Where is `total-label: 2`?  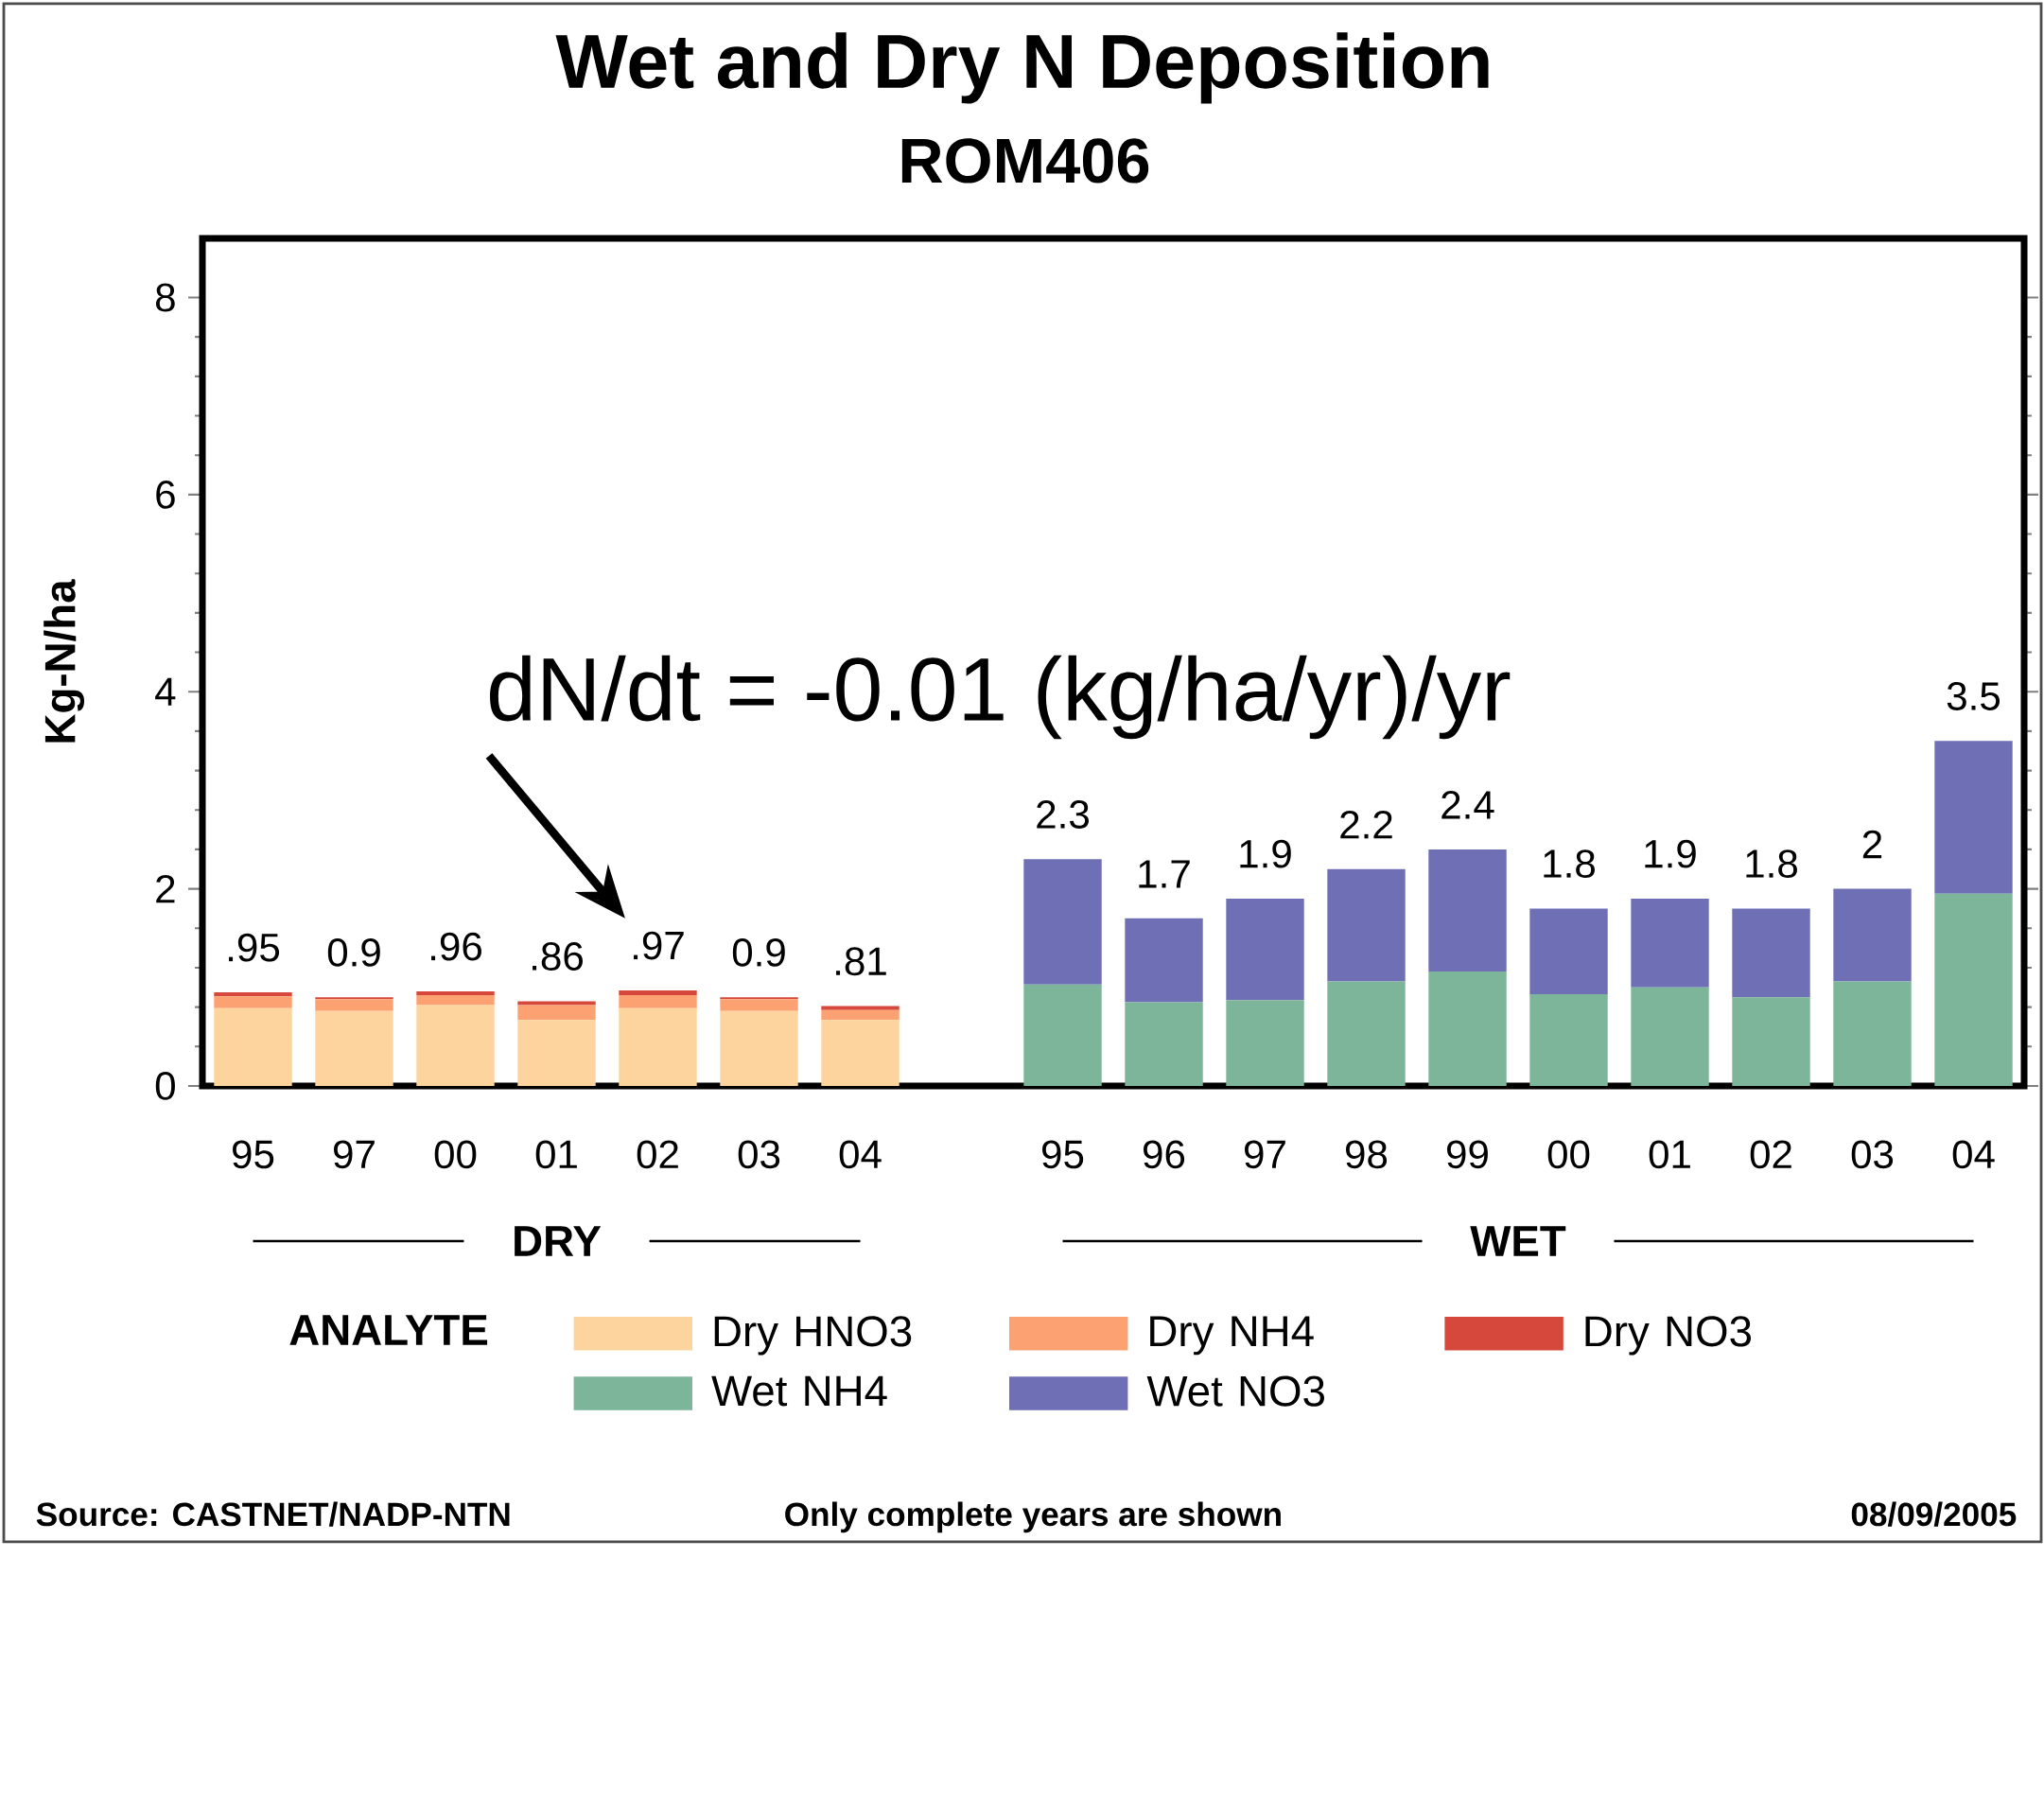 total-label: 2 is located at coordinates (1872, 844).